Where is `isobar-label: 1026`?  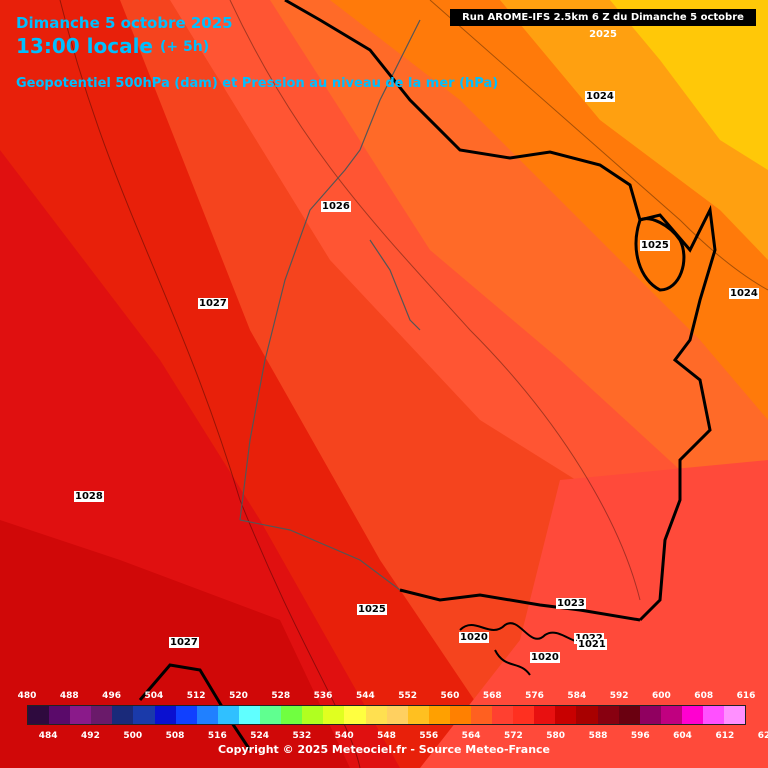 isobar-label: 1026 is located at coordinates (336, 206).